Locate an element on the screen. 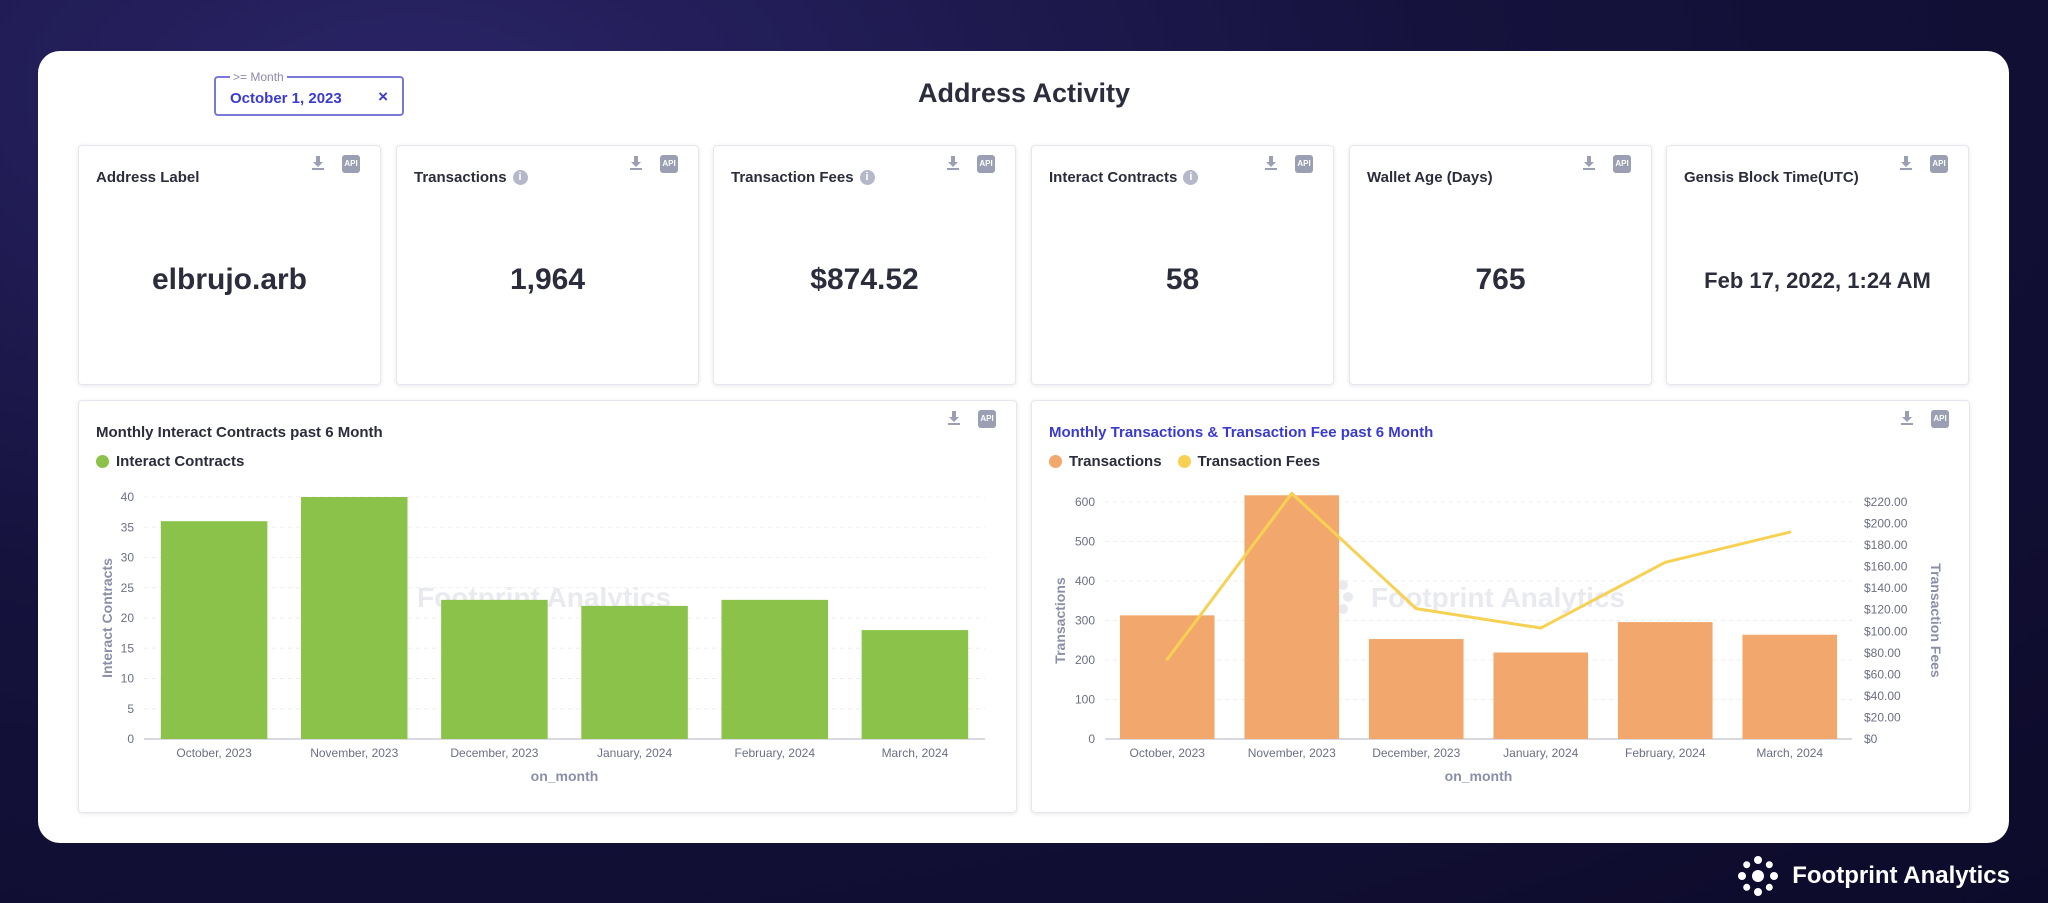  stat-card: Interact Contracts i API 58 is located at coordinates (1182, 265).